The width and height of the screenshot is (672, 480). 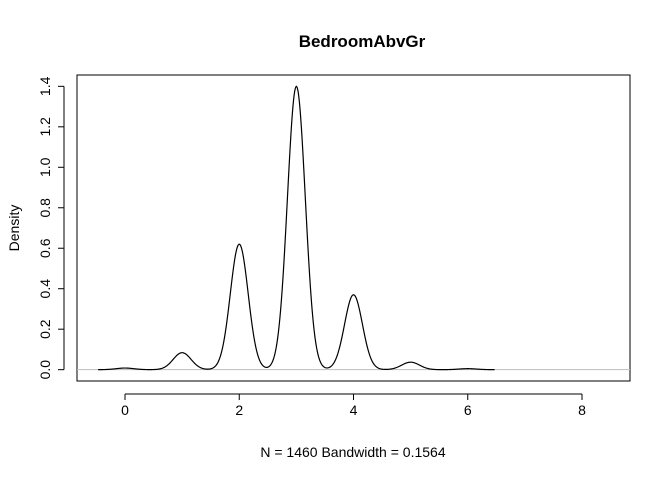 I want to click on y-tick-label: 0.2, so click(x=45, y=329).